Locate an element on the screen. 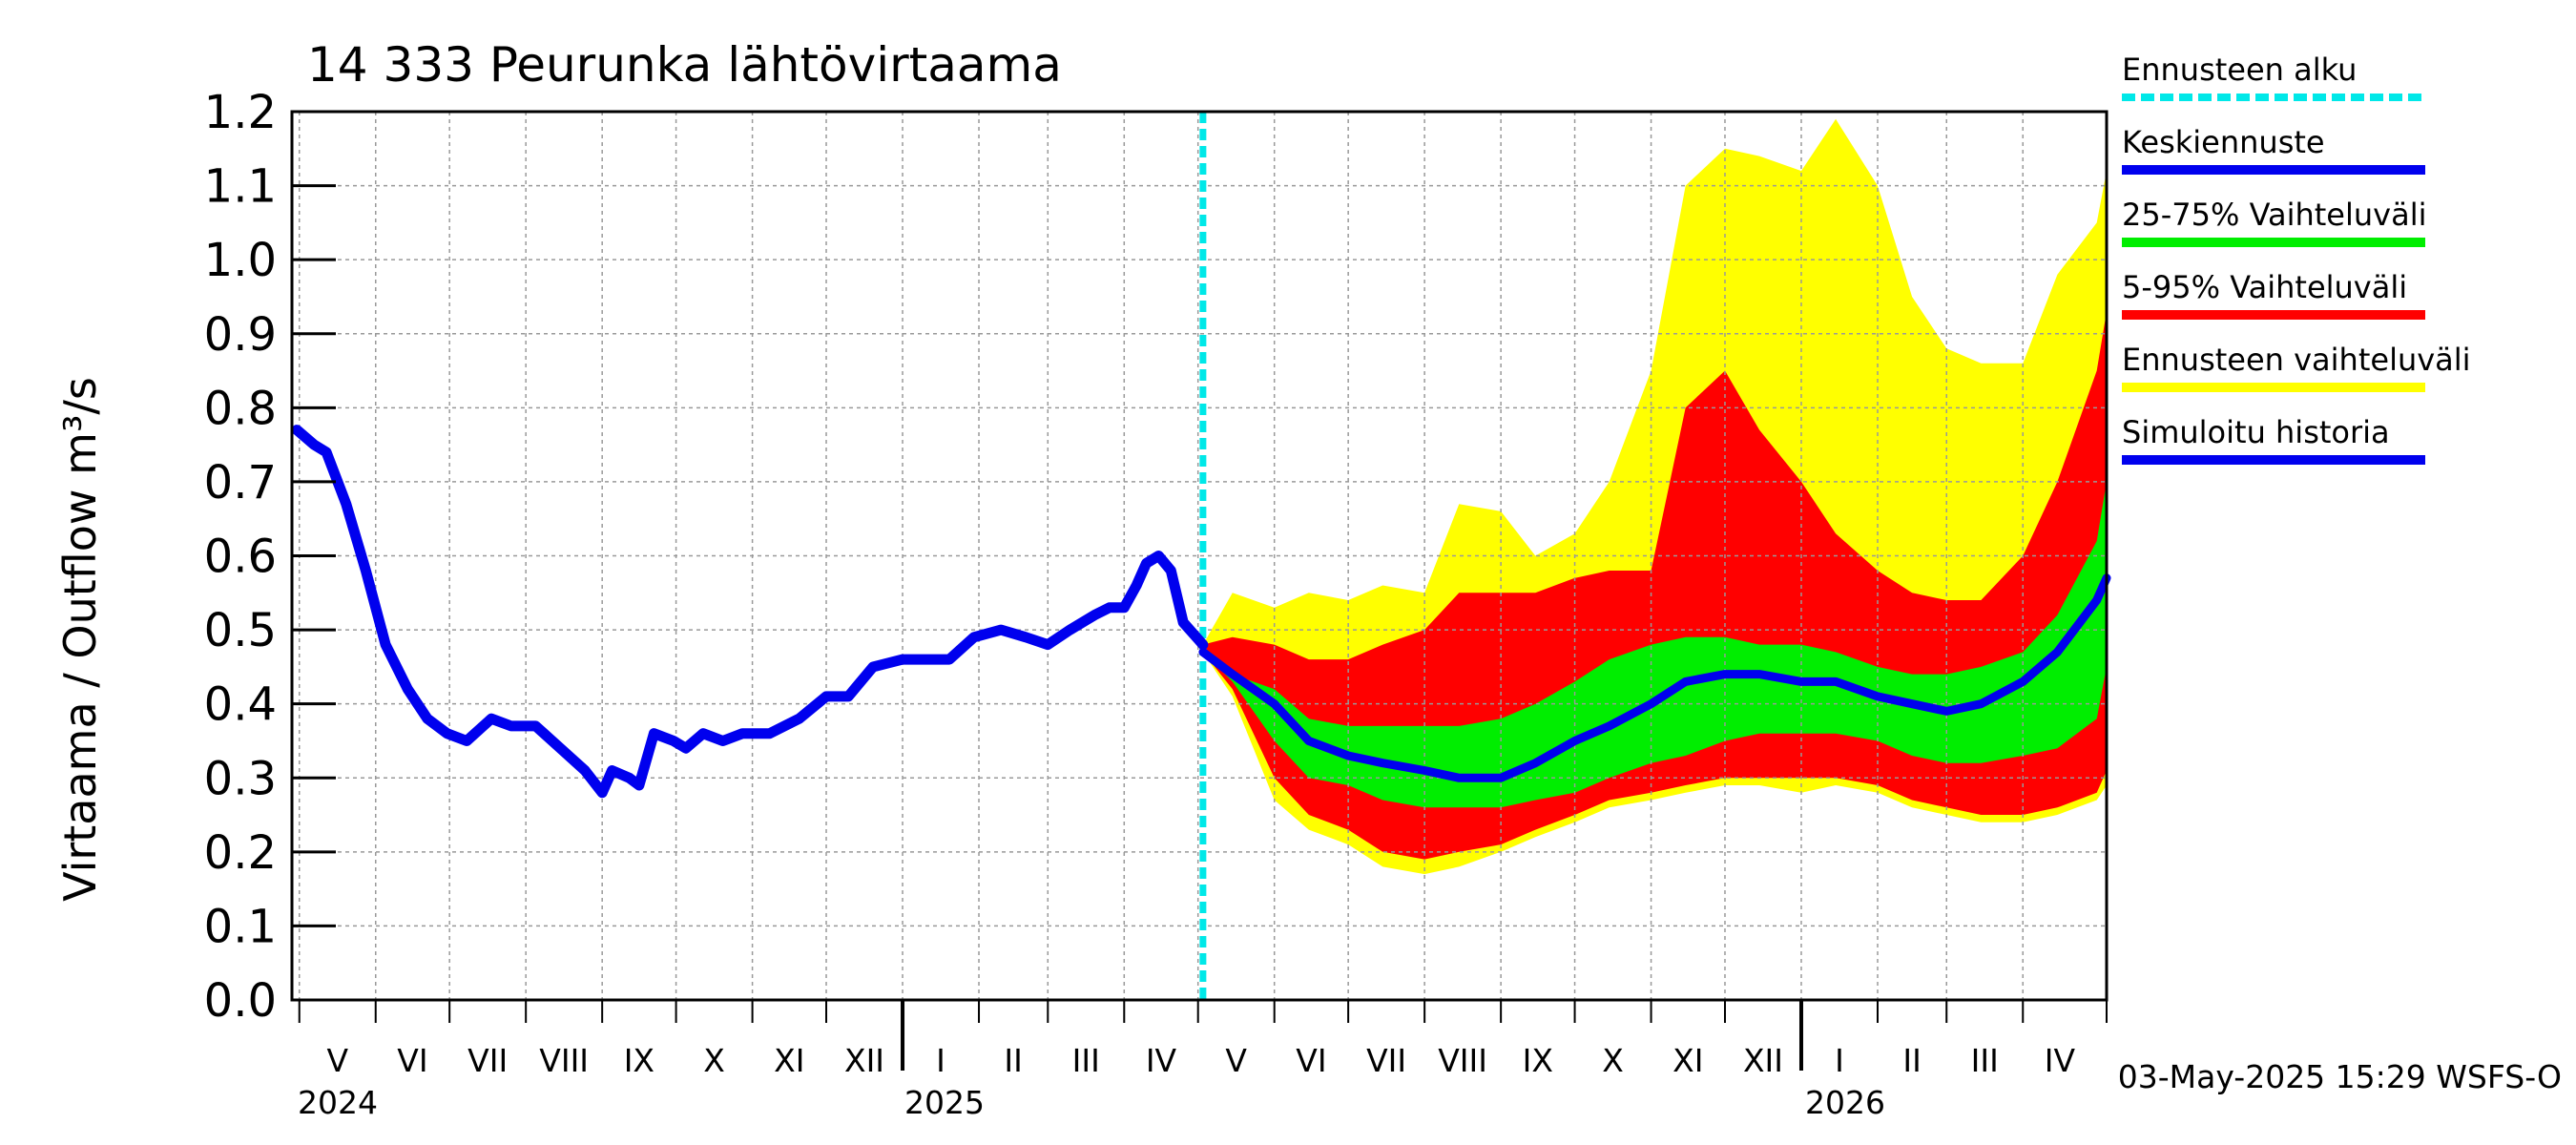  y-tick-label: 0.4 is located at coordinates (240, 705).